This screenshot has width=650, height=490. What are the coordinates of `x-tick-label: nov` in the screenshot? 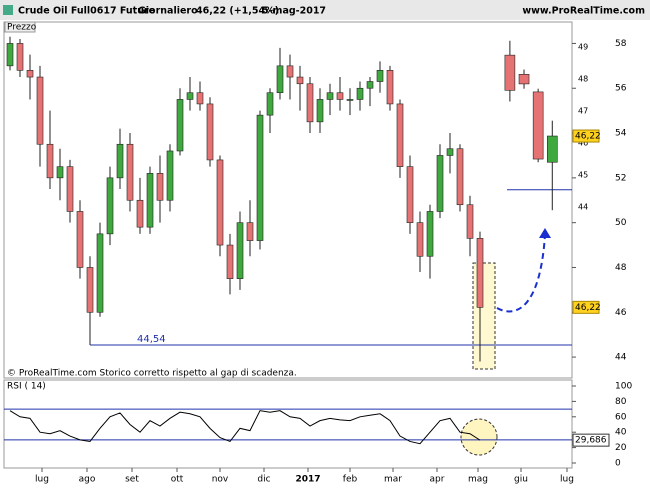 It's located at (220, 480).